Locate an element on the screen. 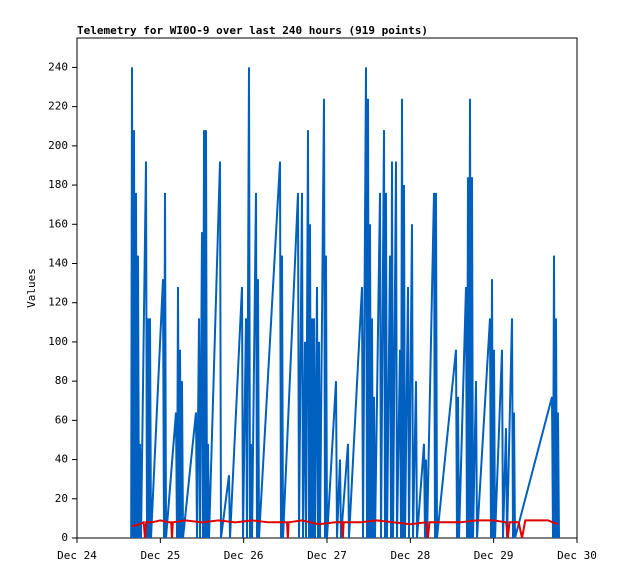  x-tick-label: Dec 24 is located at coordinates (77, 555).